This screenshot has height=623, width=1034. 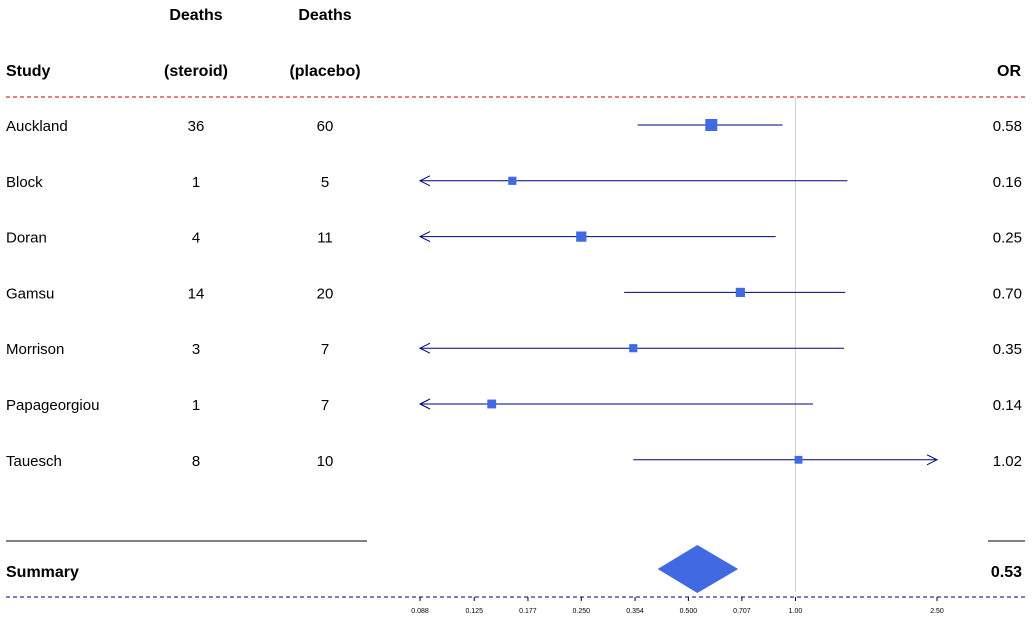 I want to click on header-deaths-steroid-line1: Deaths, so click(x=195, y=15).